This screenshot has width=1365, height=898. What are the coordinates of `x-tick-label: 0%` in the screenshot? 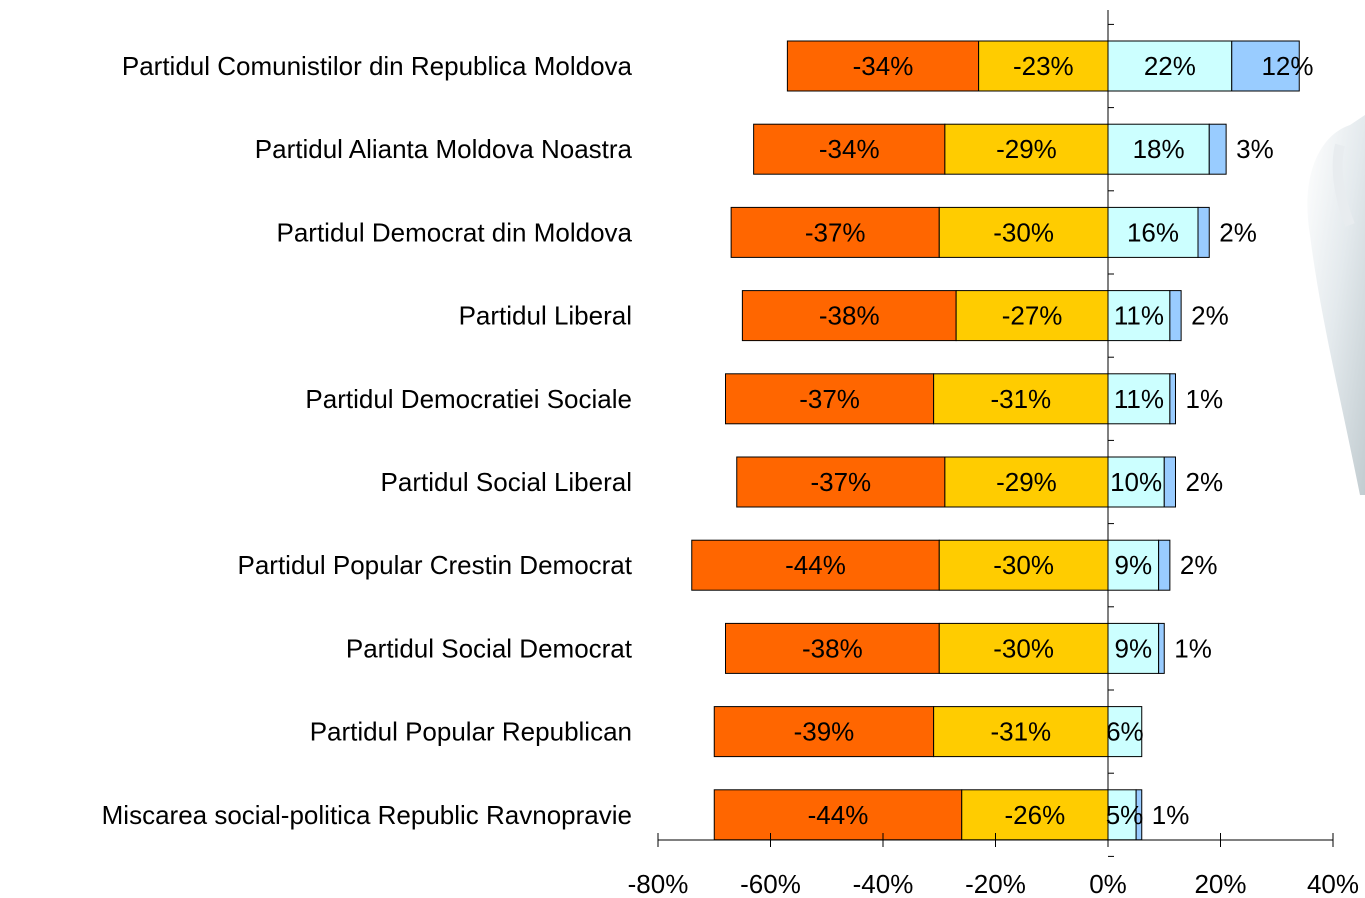 It's located at (1108, 883).